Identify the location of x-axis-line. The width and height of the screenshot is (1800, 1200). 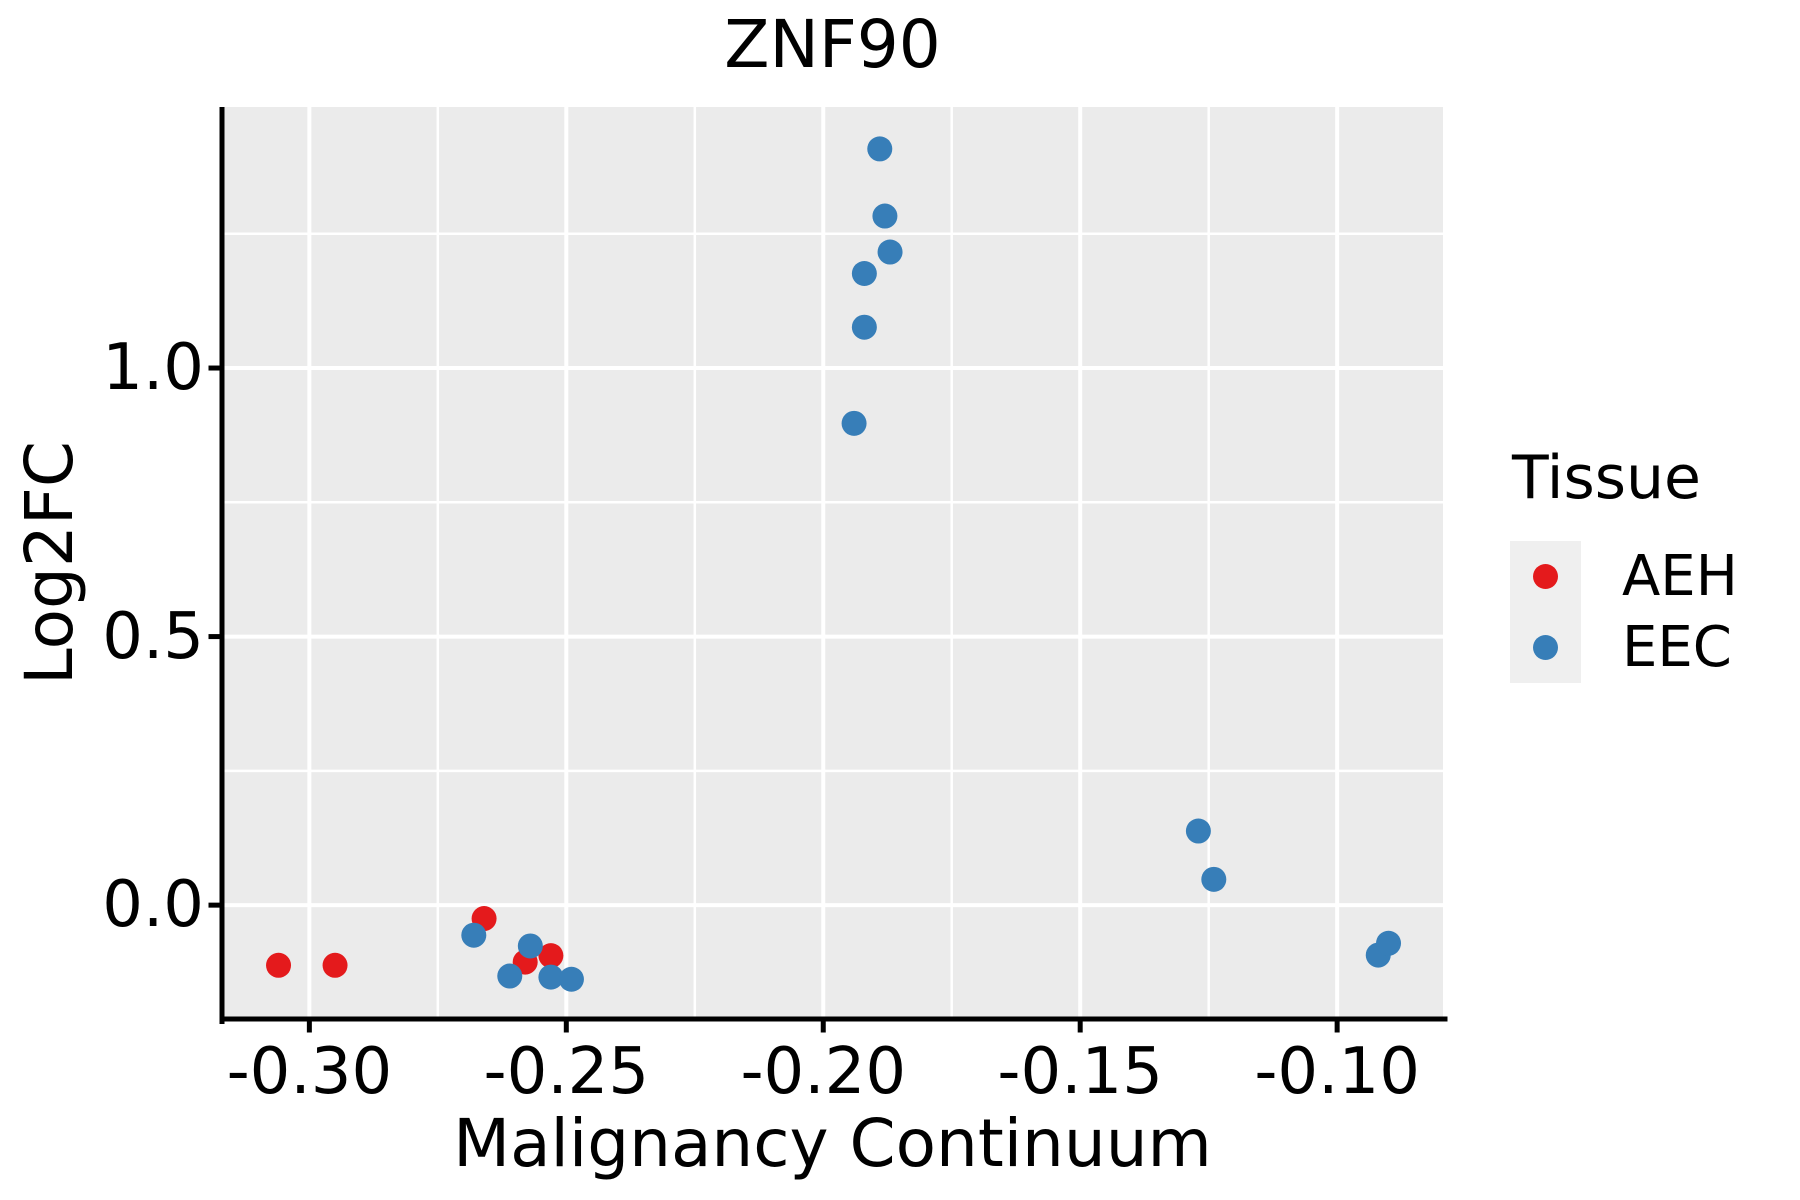
(833, 1019).